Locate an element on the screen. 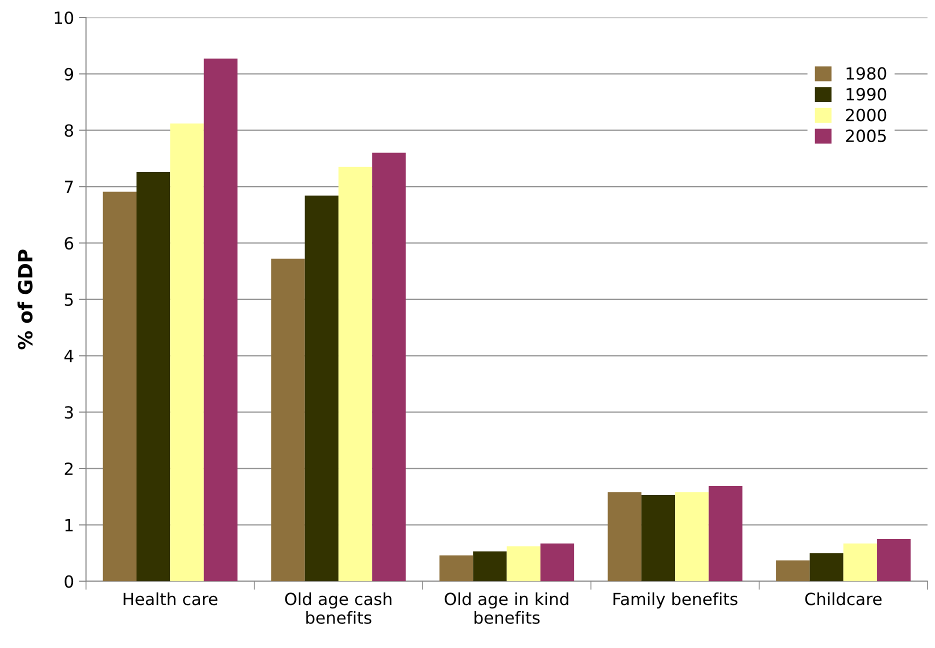 This screenshot has height=648, width=935. y-tick-label: 7 is located at coordinates (68, 186).